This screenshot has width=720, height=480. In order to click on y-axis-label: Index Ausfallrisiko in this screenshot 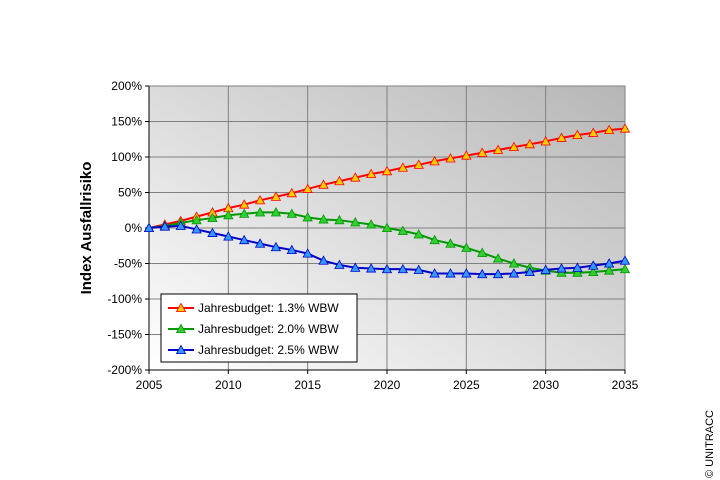, I will do `click(86, 228)`.